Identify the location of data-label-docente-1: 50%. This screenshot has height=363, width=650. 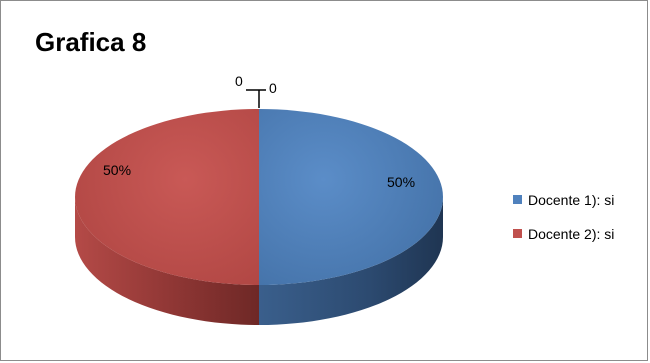
(401, 182).